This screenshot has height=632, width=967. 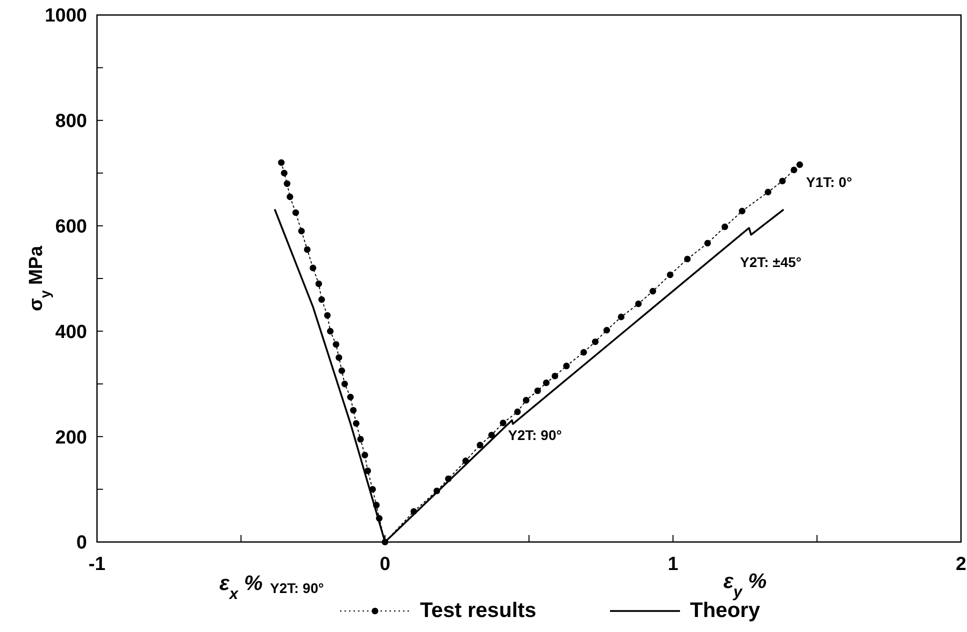 I want to click on annotation: Y2T: ±45°, so click(x=771, y=262).